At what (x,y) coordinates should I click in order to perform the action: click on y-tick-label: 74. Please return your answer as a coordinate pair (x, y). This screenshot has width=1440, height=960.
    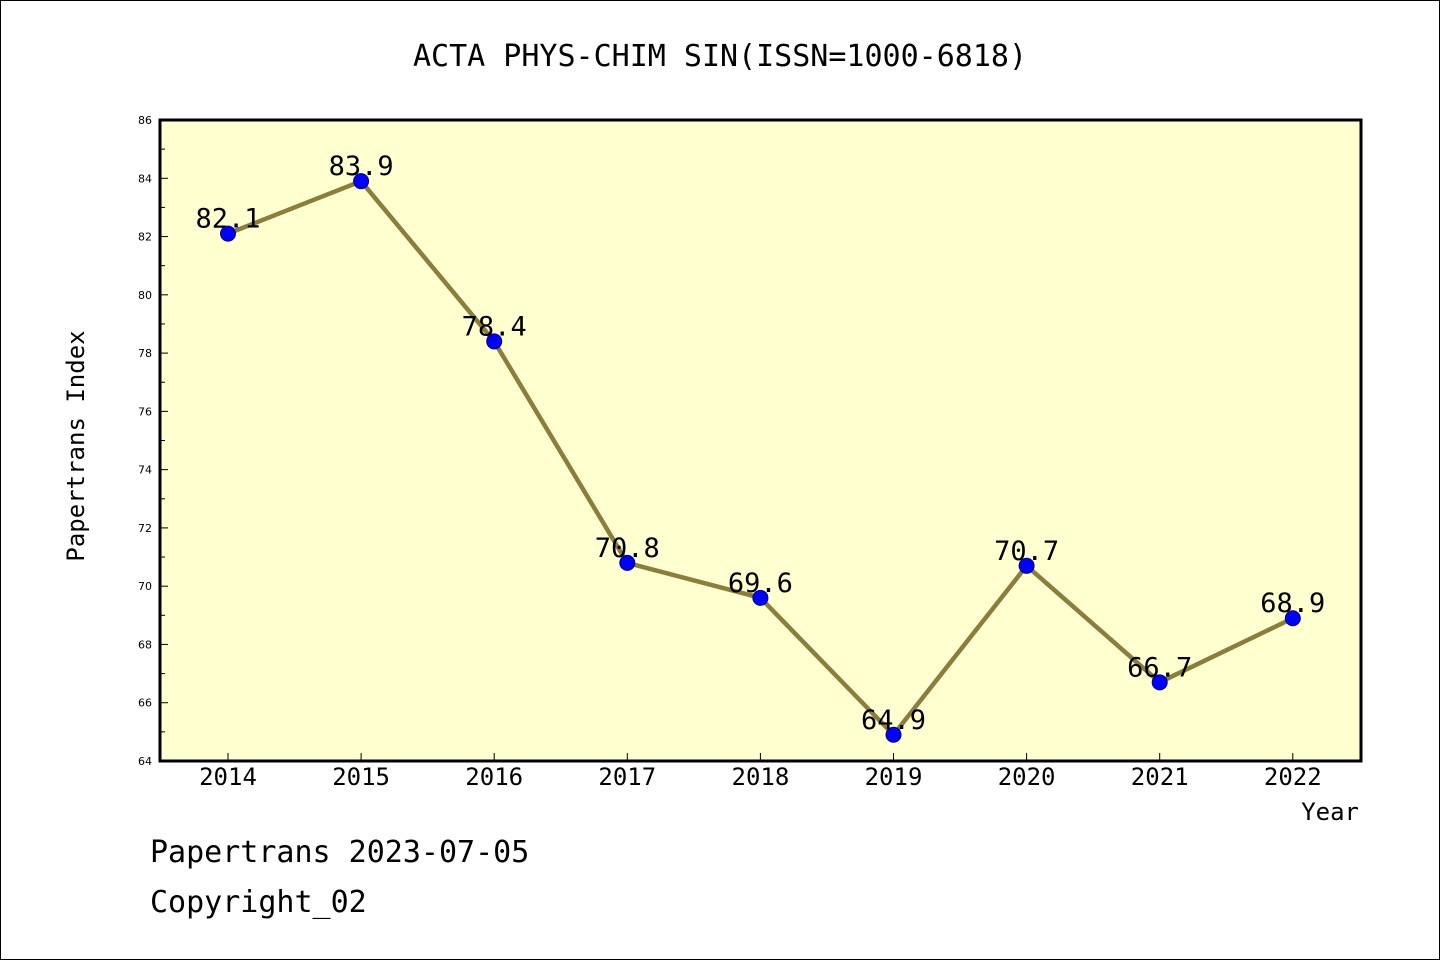
    Looking at the image, I should click on (145, 470).